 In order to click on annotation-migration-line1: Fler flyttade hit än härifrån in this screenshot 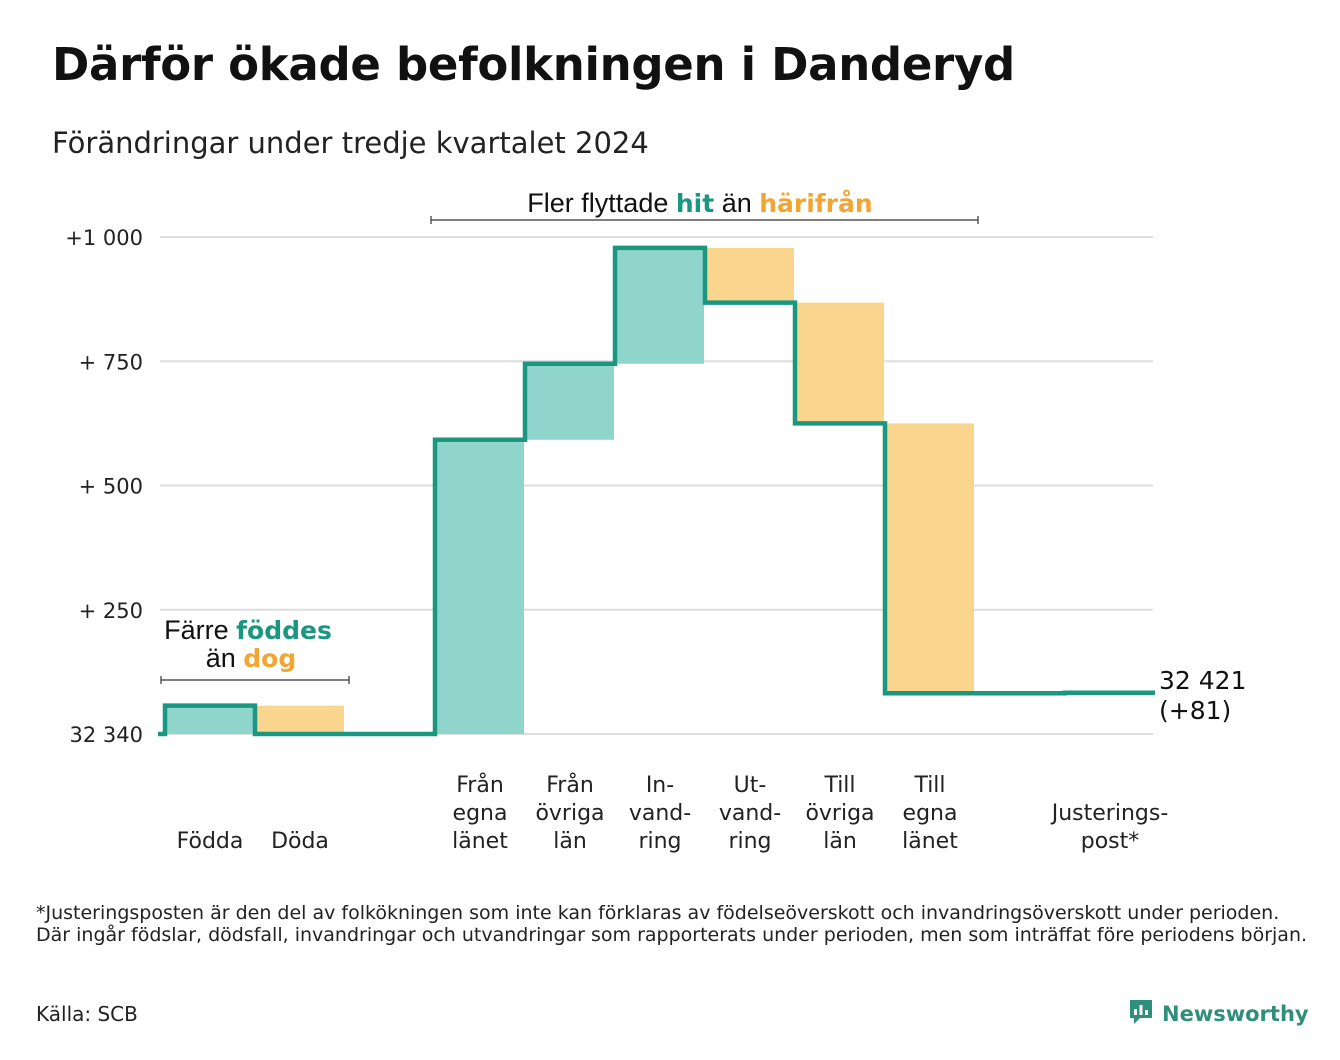, I will do `click(699, 203)`.